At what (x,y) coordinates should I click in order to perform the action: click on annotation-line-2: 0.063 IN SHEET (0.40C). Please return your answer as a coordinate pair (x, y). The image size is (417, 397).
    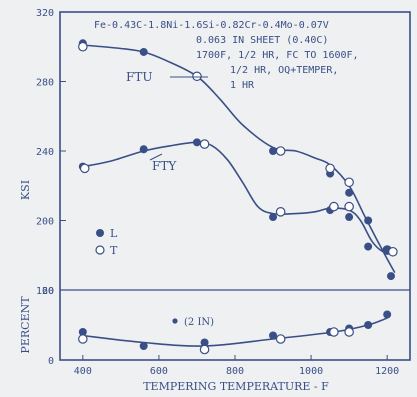
    Looking at the image, I should click on (262, 40).